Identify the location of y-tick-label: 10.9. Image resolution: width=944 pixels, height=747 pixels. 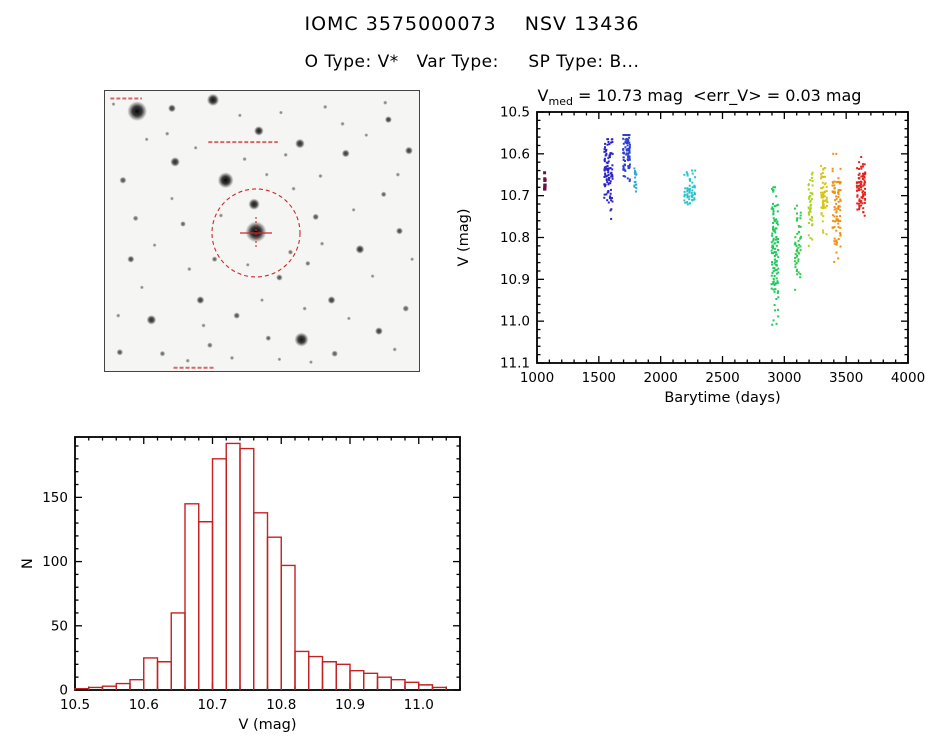
(515, 280).